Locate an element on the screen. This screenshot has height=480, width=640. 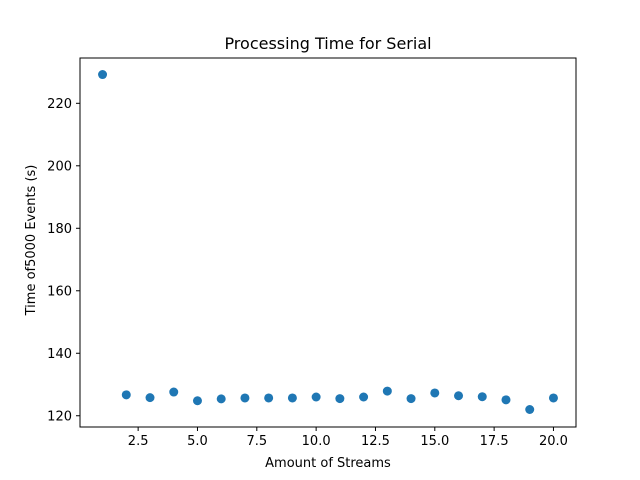
x-tick-label: 20.0 is located at coordinates (553, 441).